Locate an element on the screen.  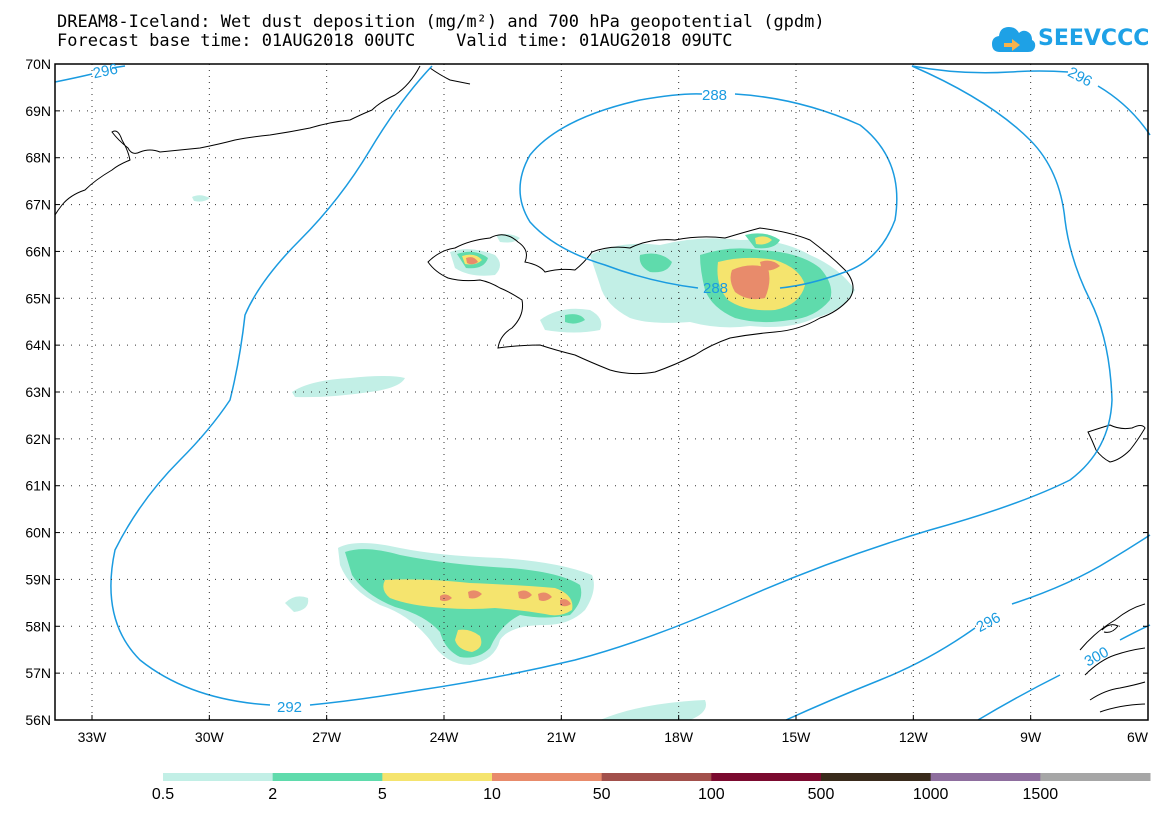
latitude-label: 60N is located at coordinates (38, 533).